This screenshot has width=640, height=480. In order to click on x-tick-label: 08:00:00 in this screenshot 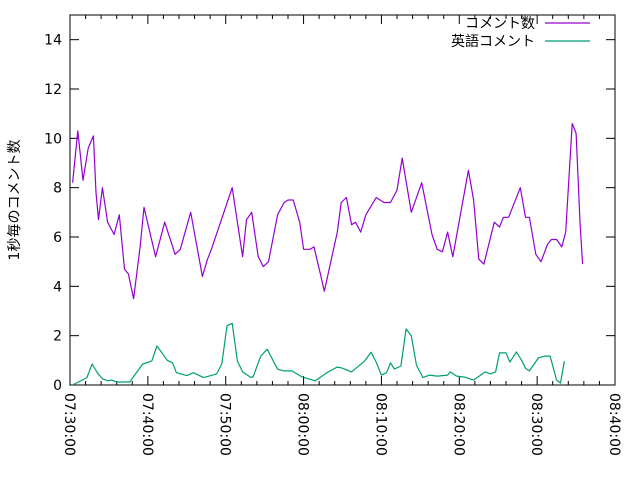, I will do `click(303, 424)`.